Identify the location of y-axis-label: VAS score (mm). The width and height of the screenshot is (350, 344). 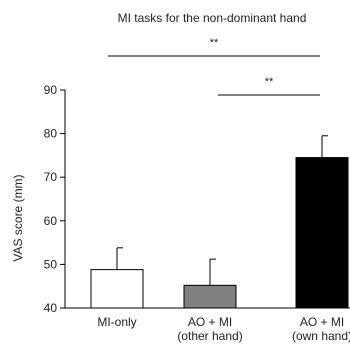
(18, 217).